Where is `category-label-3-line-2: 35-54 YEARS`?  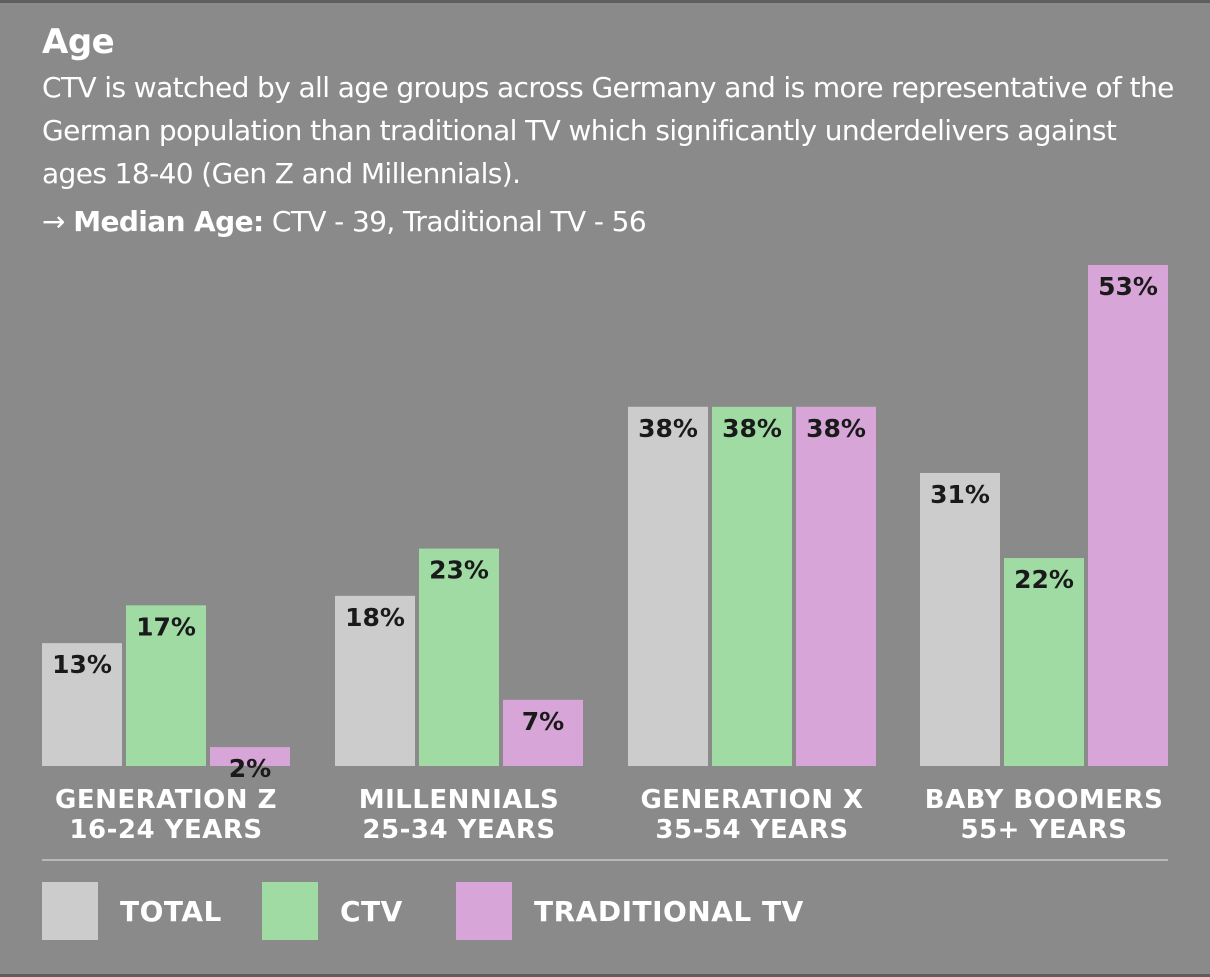 category-label-3-line-2: 35-54 YEARS is located at coordinates (751, 830).